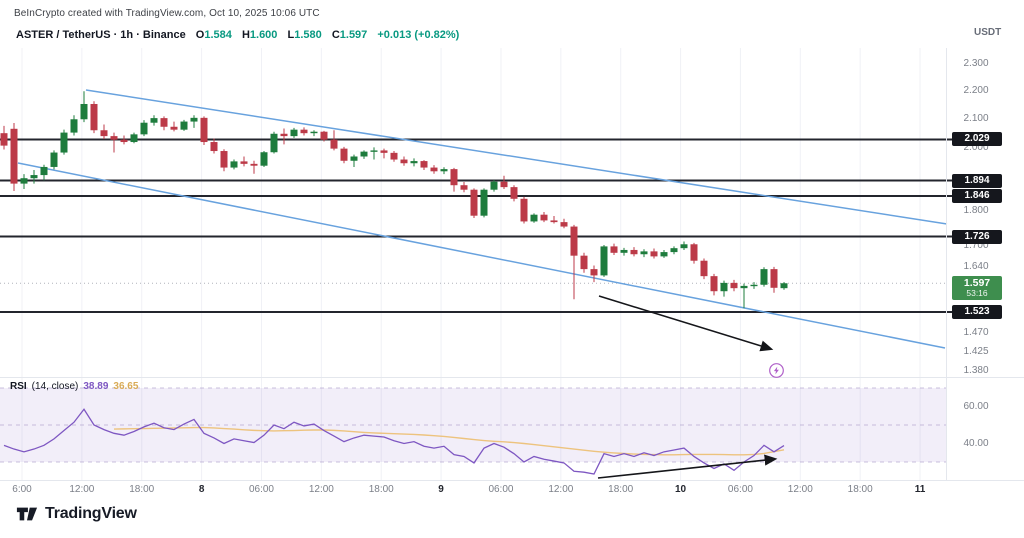 The width and height of the screenshot is (1024, 538). I want to click on current-price-value: 1.597, so click(977, 283).